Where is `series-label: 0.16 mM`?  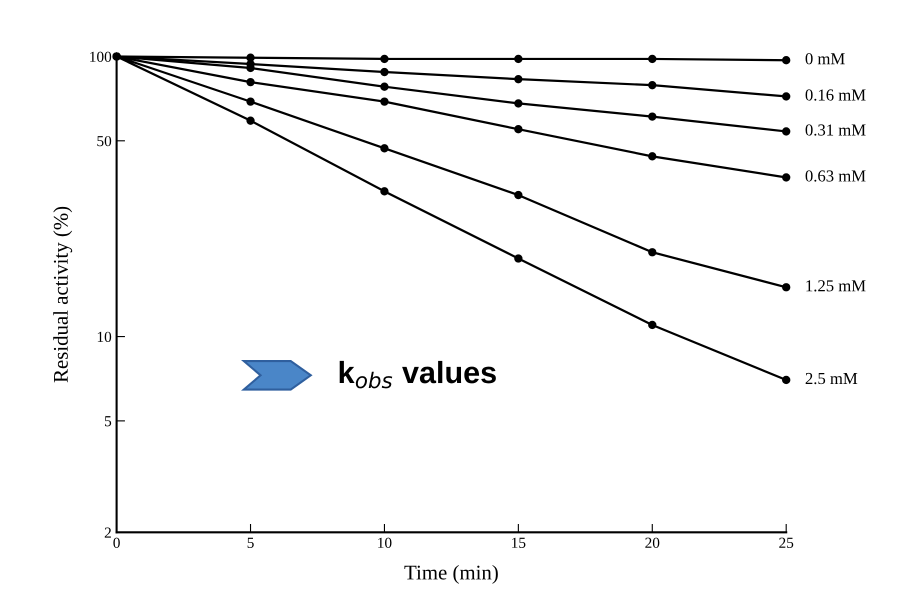
series-label: 0.16 mM is located at coordinates (836, 95).